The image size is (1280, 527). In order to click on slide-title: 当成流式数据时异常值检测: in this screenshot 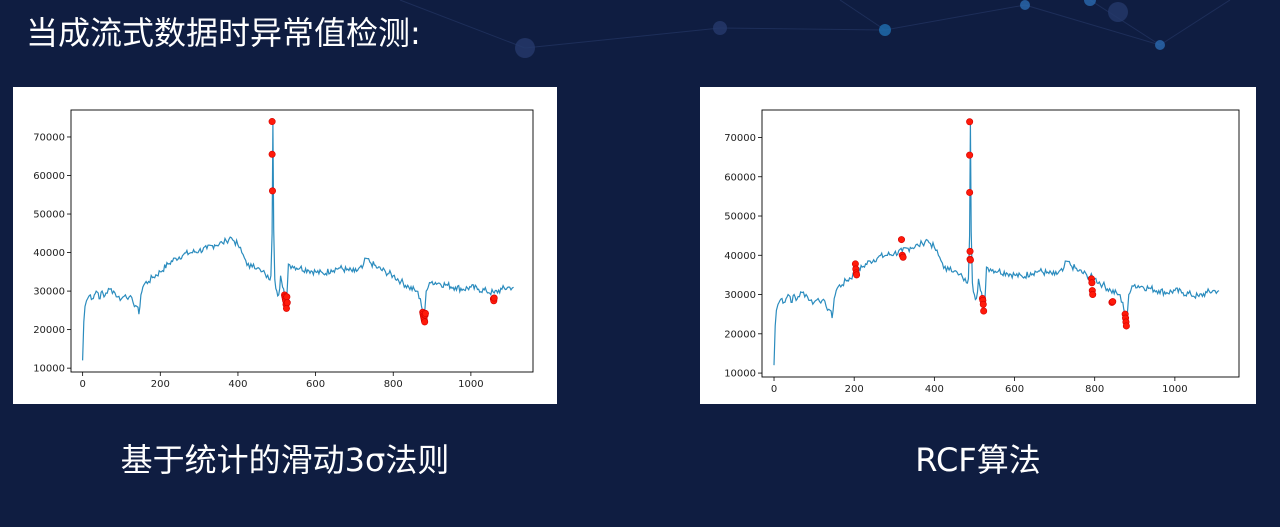, I will do `click(223, 33)`.